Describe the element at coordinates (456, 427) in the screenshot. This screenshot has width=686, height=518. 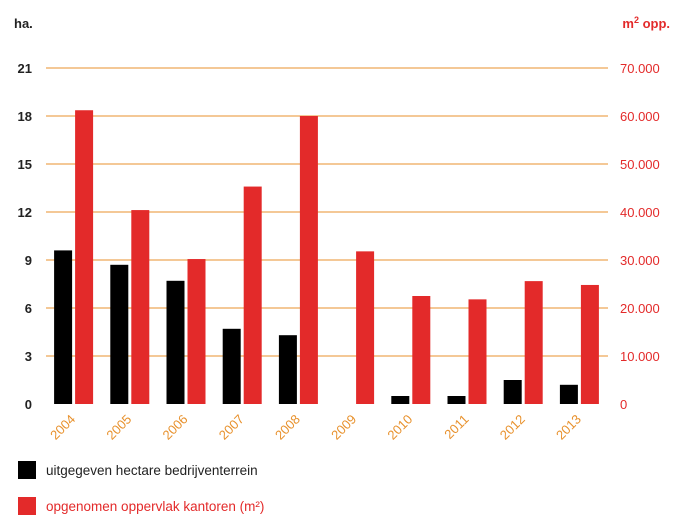
I see `x-tick-label: 2011` at that location.